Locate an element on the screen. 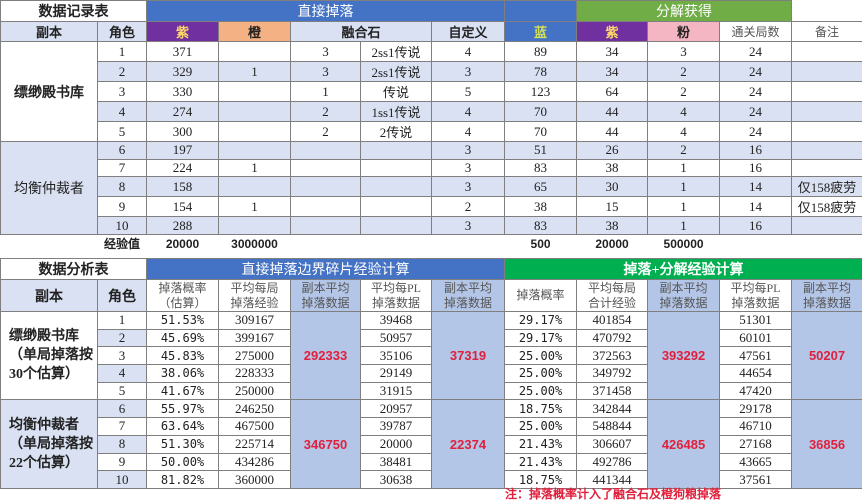 Image resolution: width=862 pixels, height=502 pixels. cell-purple2: 26 is located at coordinates (612, 151).